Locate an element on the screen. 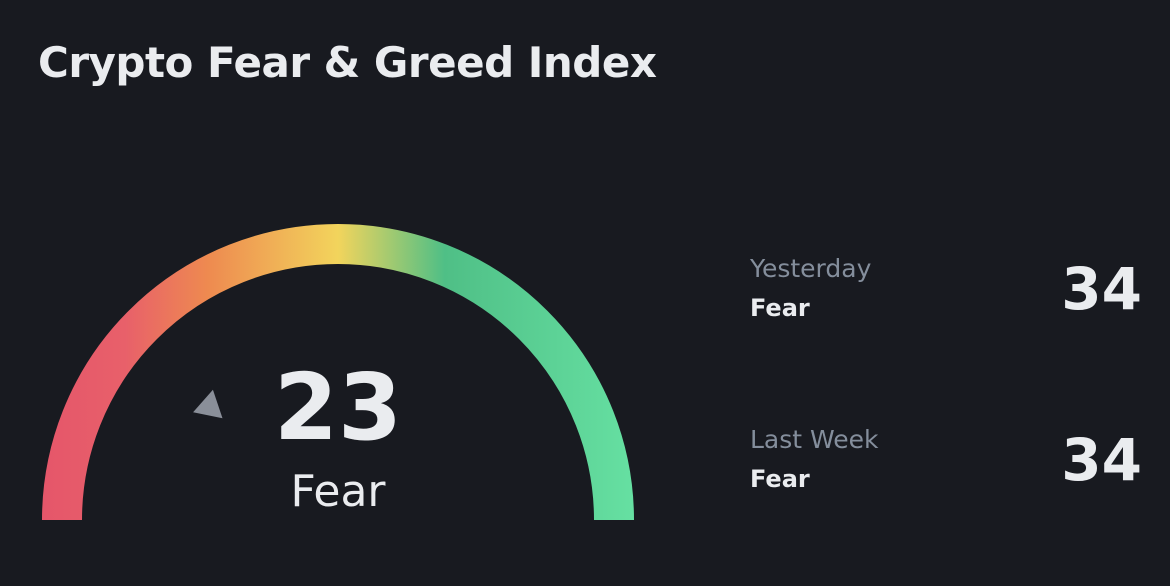  history-period-label: Last Week is located at coordinates (814, 439).